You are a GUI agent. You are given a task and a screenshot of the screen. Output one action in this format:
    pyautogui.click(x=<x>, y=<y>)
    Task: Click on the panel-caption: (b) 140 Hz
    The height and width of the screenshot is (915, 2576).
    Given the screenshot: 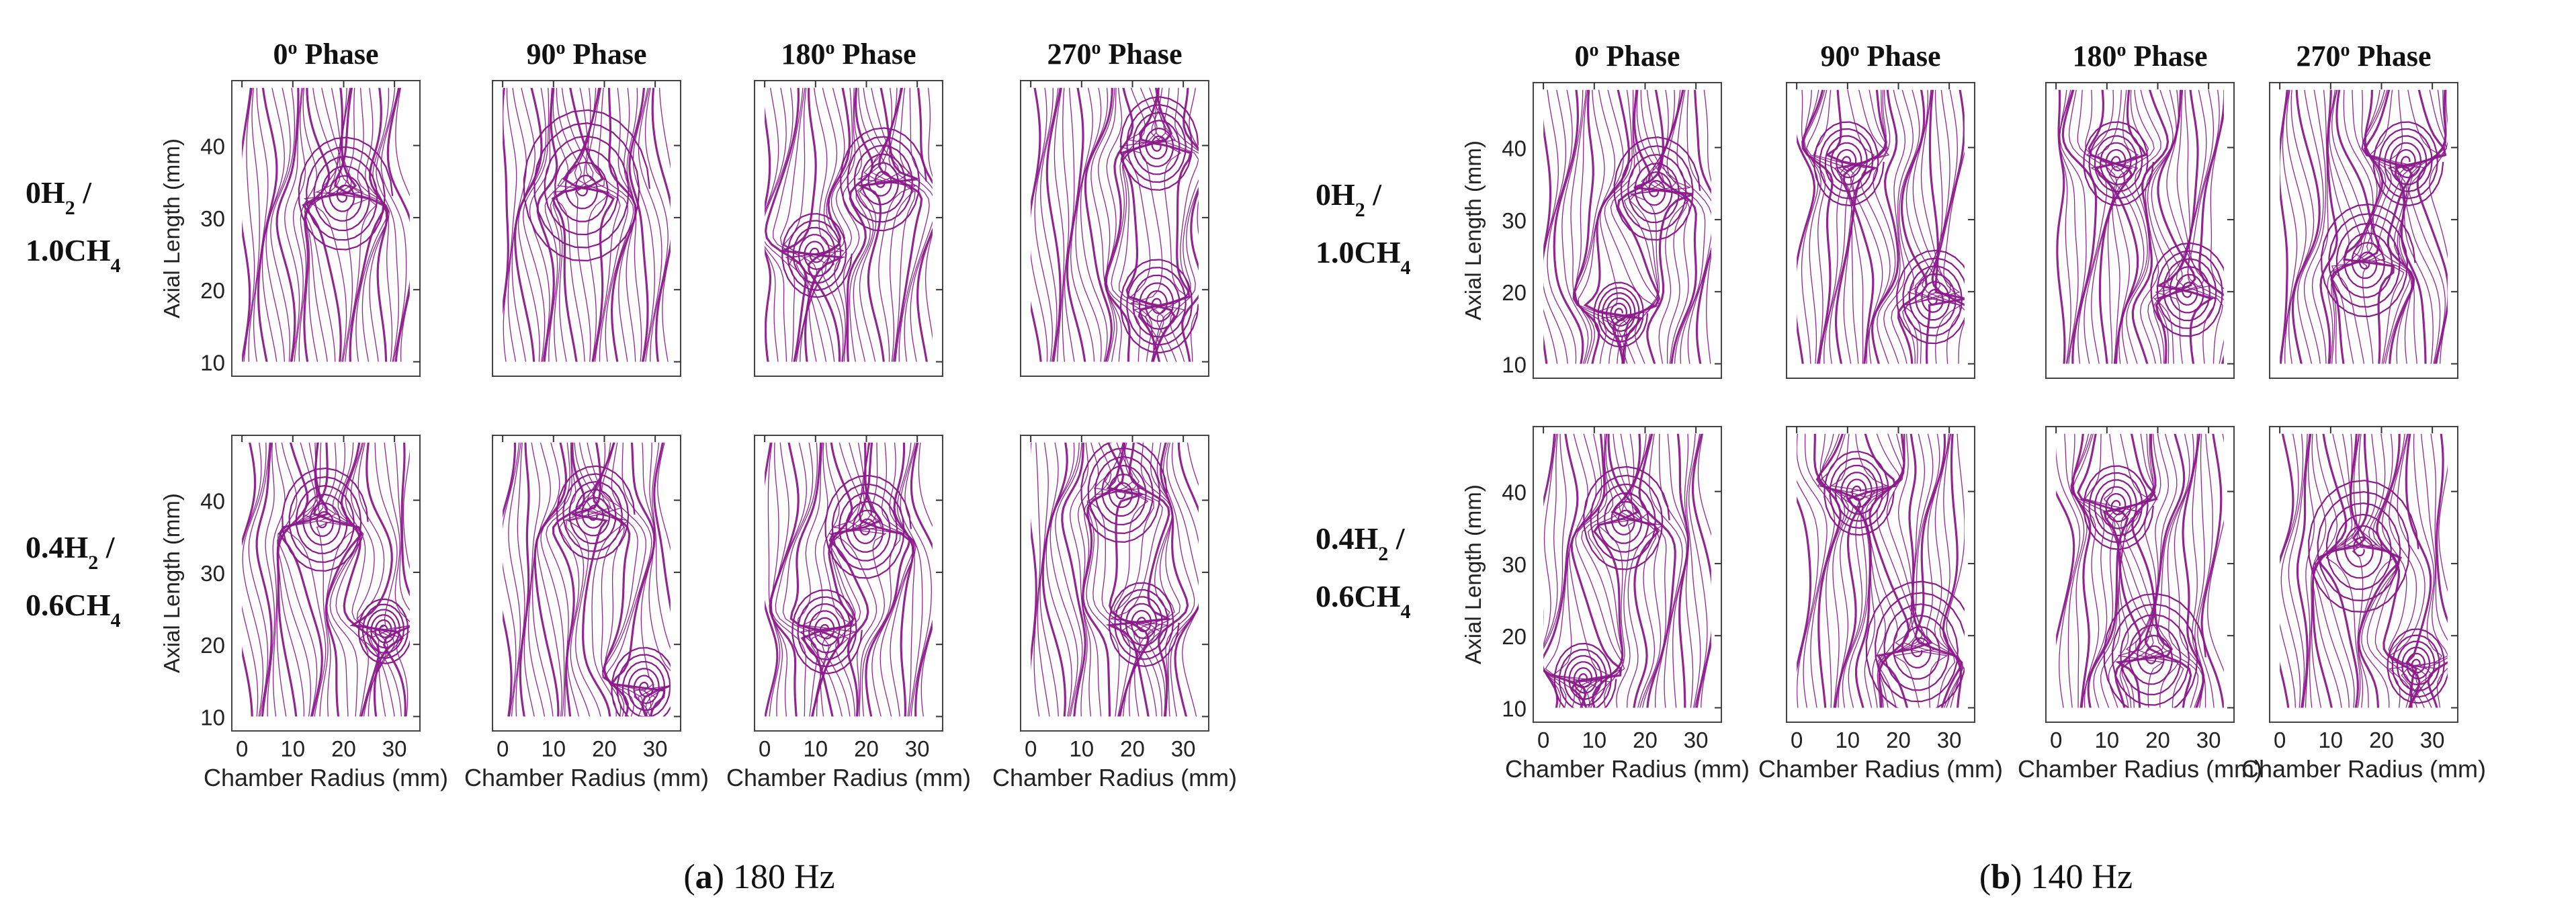 What is the action you would take?
    pyautogui.click(x=2056, y=877)
    